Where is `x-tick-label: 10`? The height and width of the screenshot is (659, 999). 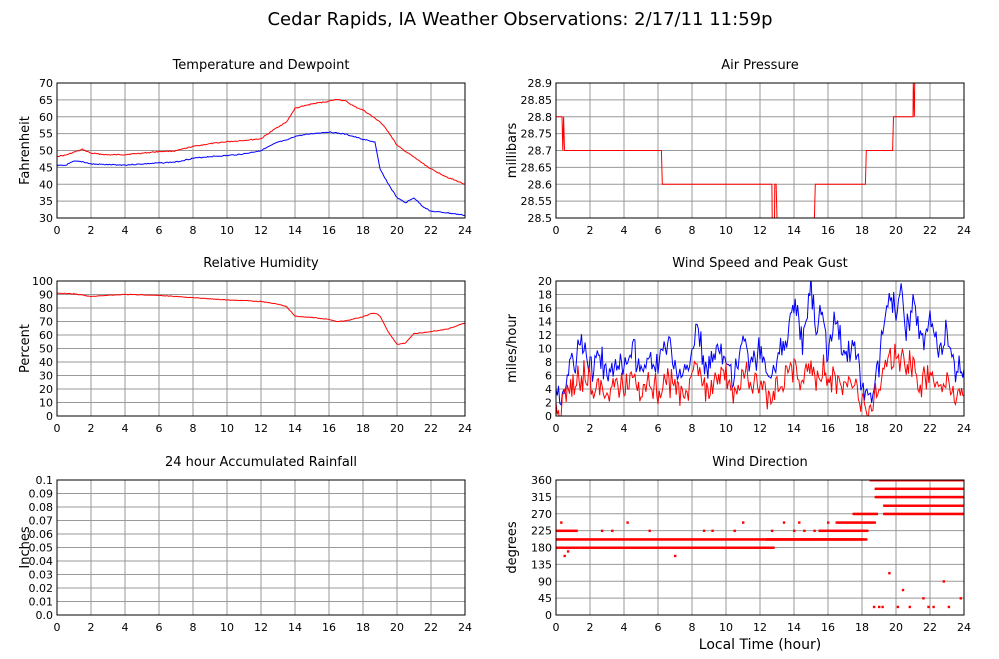
x-tick-label: 10 is located at coordinates (227, 230).